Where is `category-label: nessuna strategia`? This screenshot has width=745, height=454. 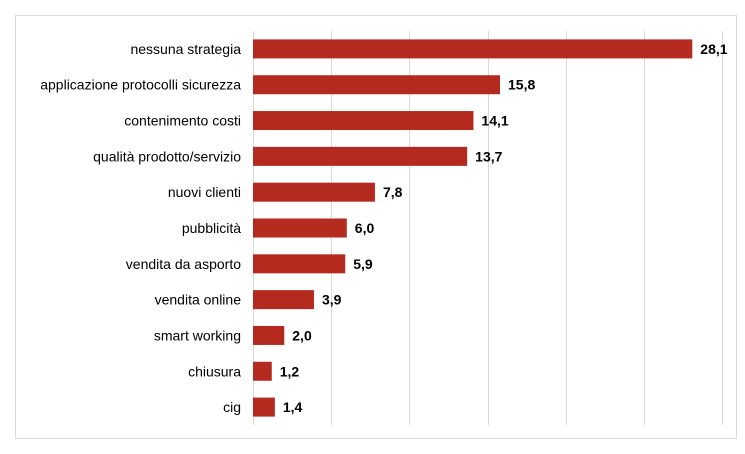 category-label: nessuna strategia is located at coordinates (185, 49).